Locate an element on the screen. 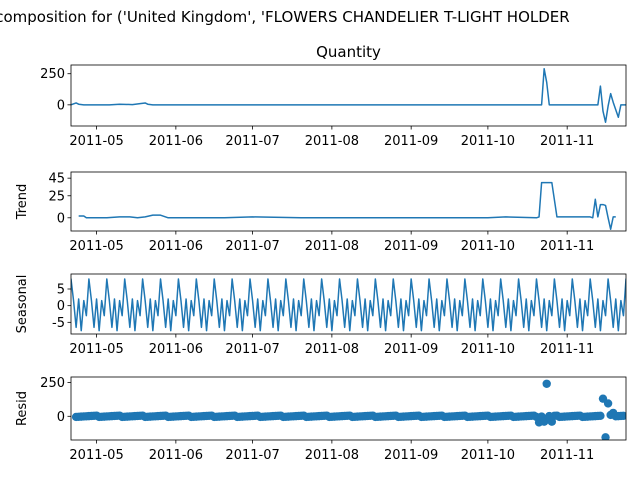  quantity-series is located at coordinates (348, 95).